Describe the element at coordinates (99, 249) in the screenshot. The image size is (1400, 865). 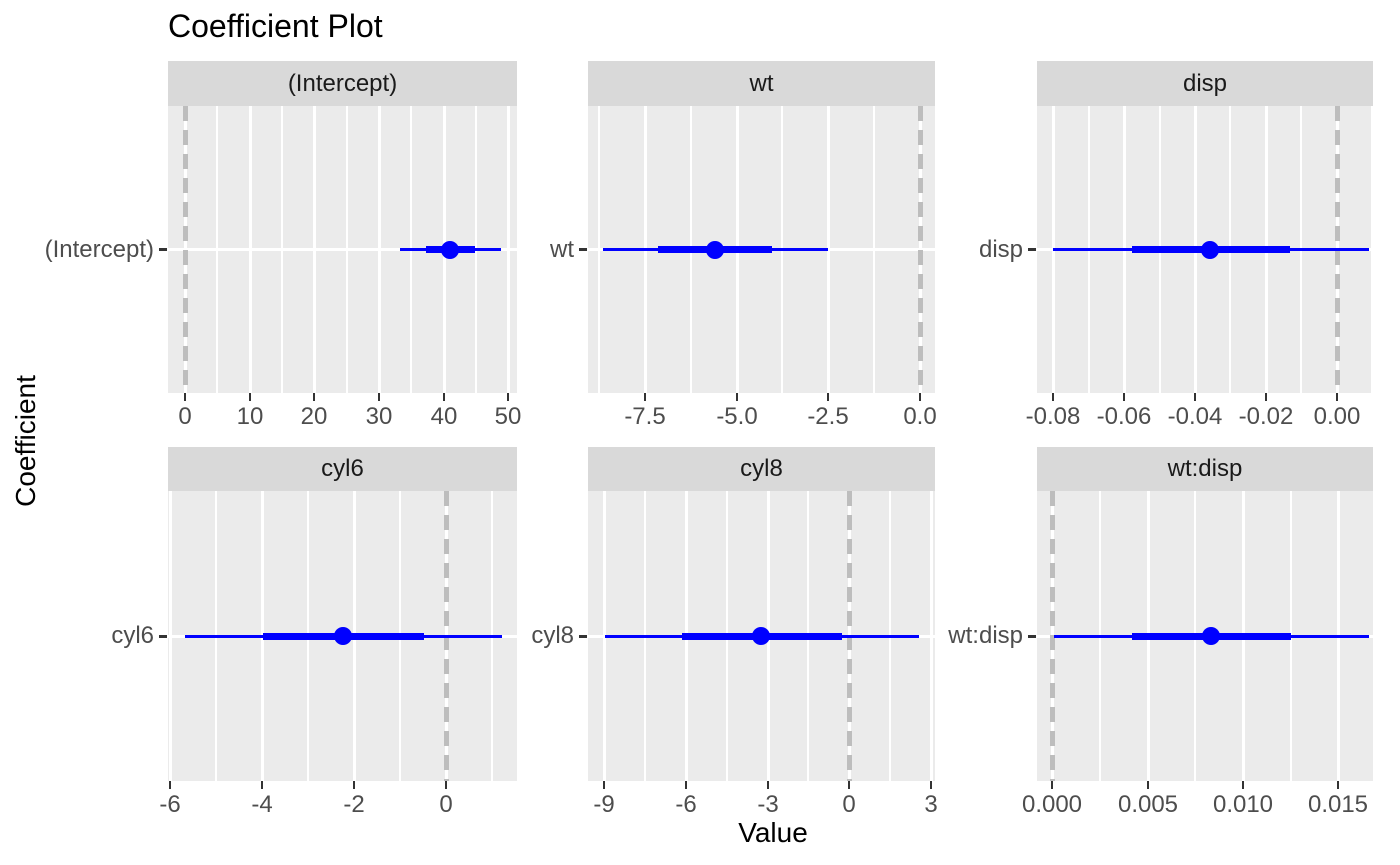
I see `y-axis-label: (Intercept)` at that location.